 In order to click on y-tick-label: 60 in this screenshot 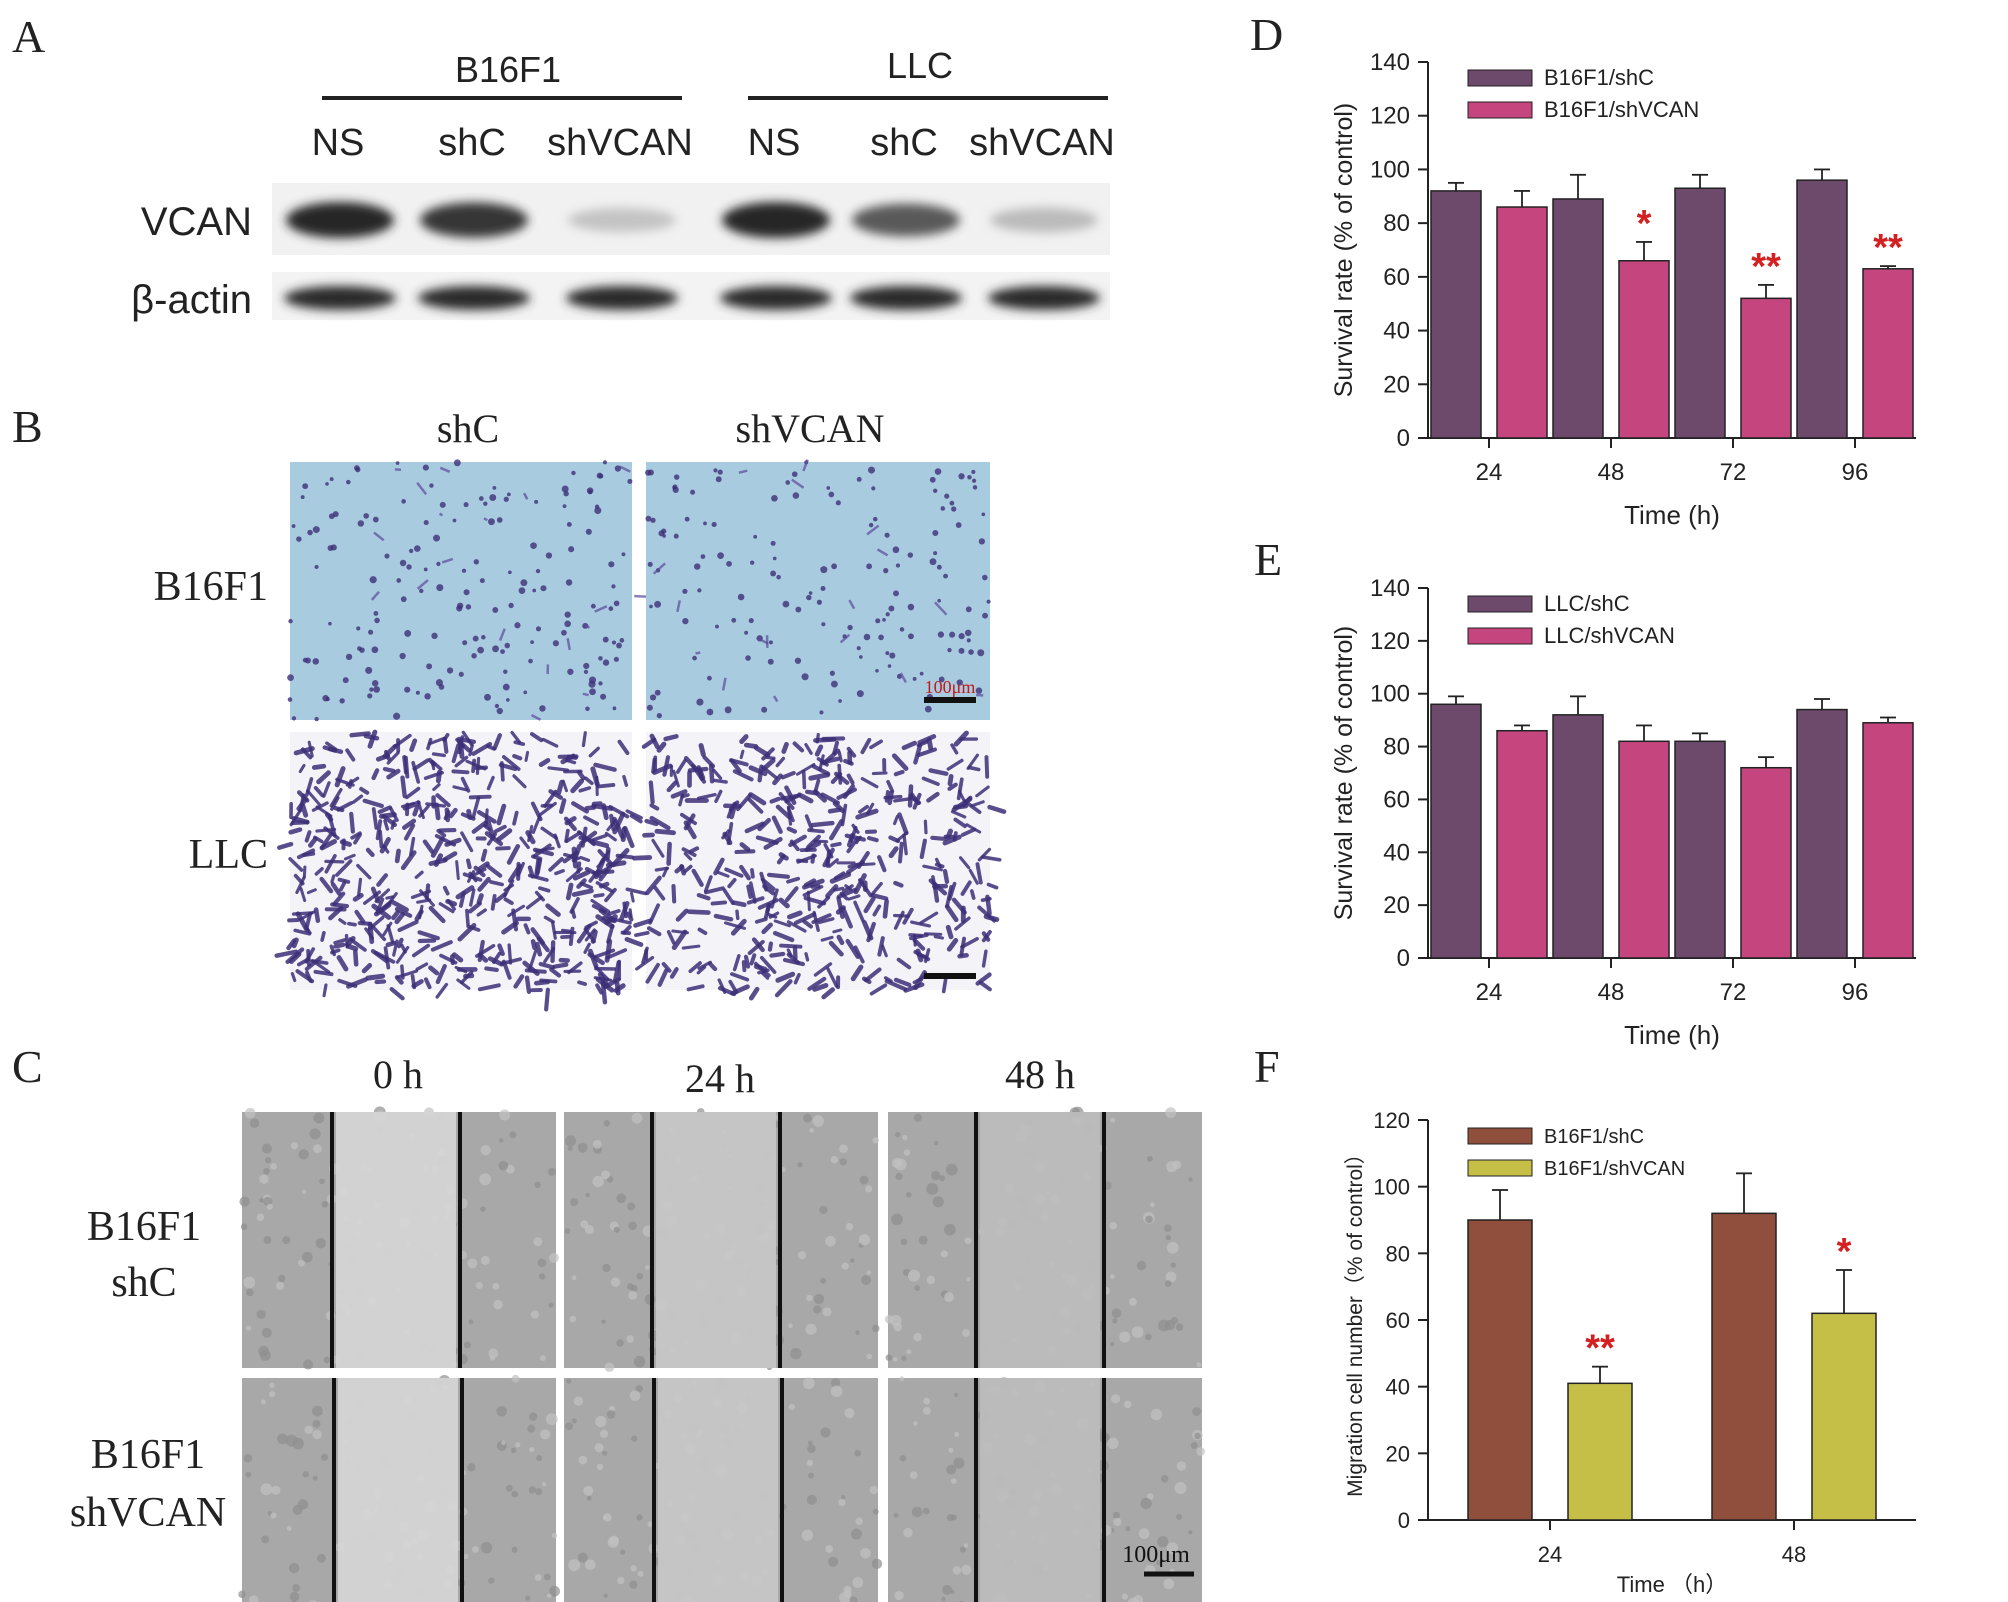, I will do `click(1398, 1320)`.